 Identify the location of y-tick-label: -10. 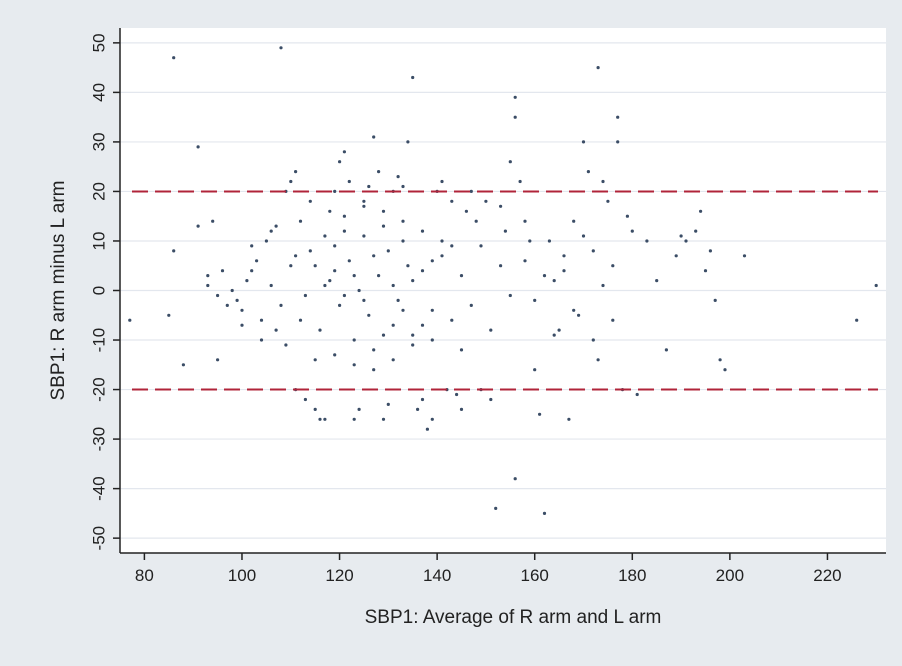
(98, 340).